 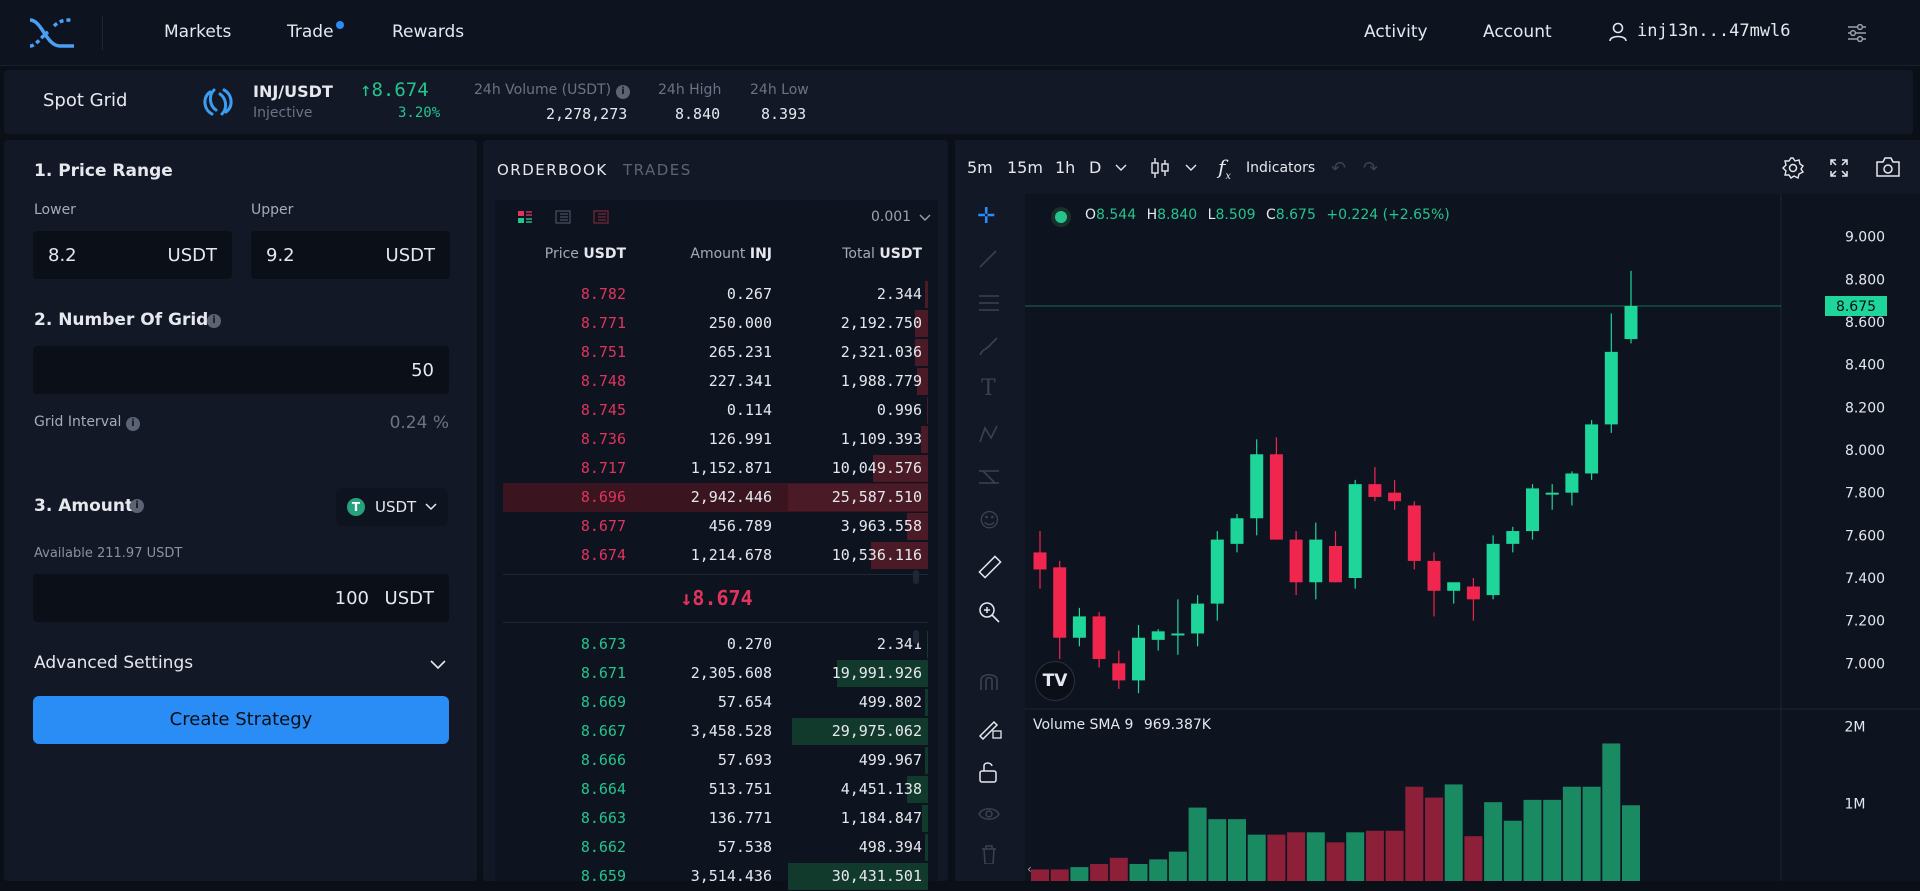 I want to click on ask-row: 8.782 0.267 2.344, so click(x=715, y=294).